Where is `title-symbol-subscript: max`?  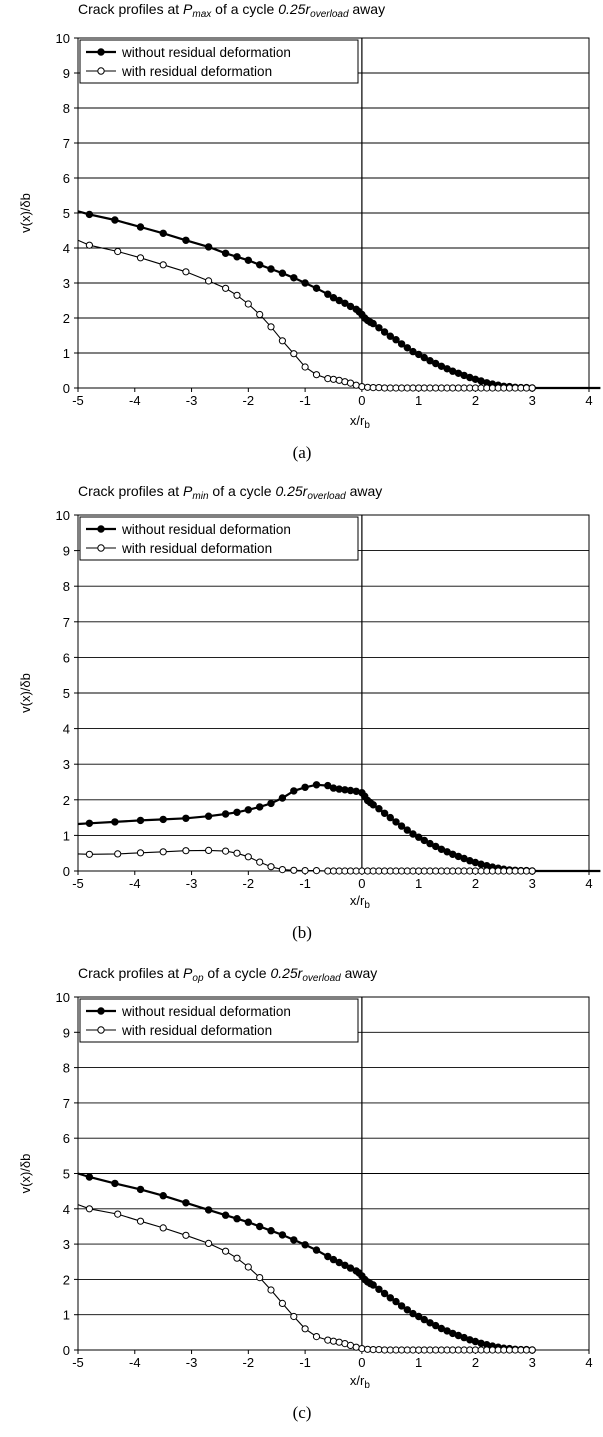
title-symbol-subscript: max is located at coordinates (202, 14).